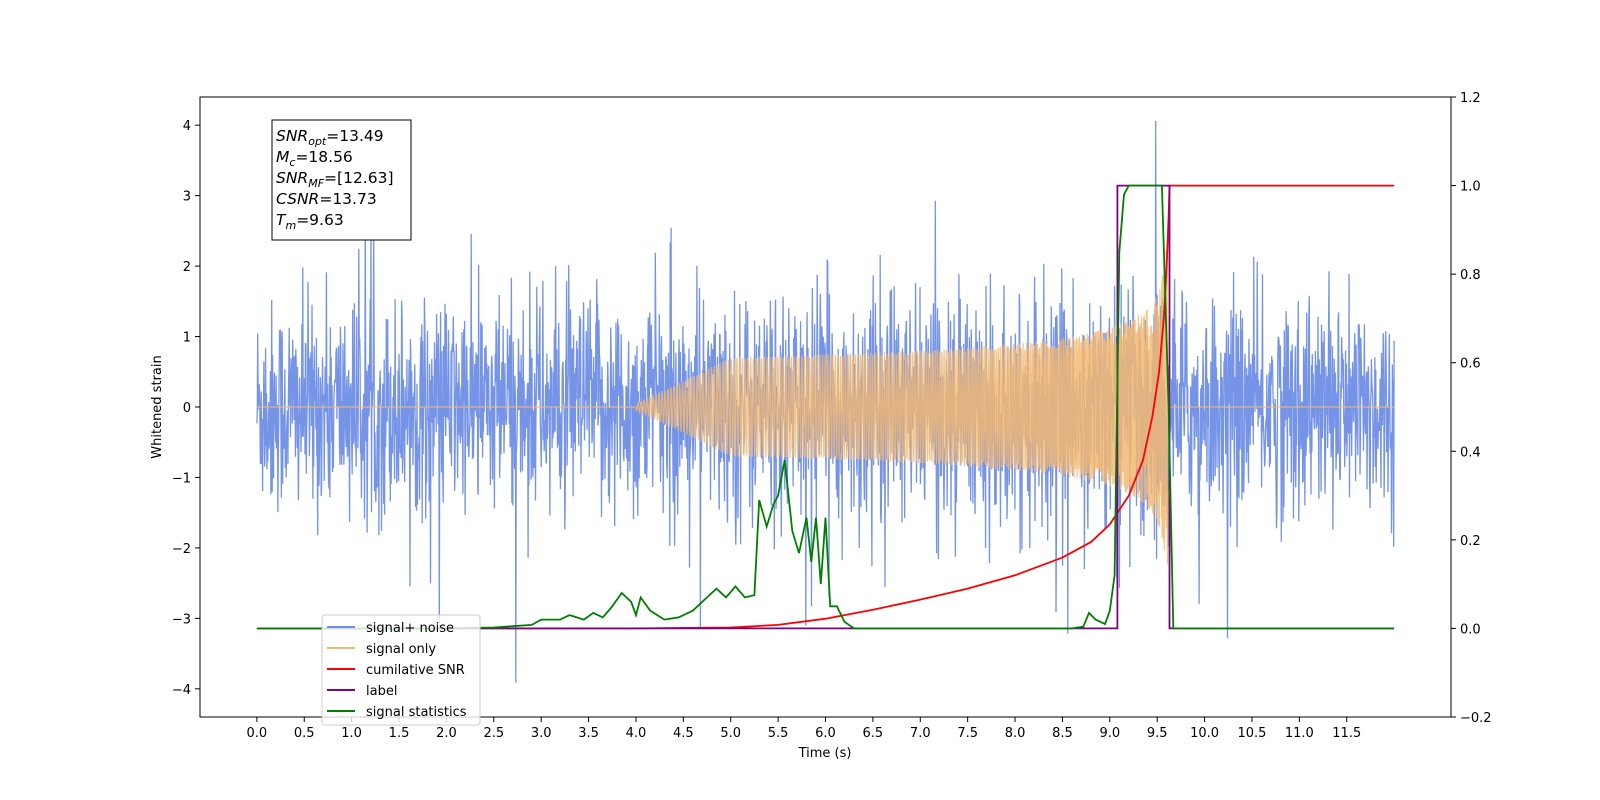  I want to click on x-tick-label: 2.0, so click(446, 733).